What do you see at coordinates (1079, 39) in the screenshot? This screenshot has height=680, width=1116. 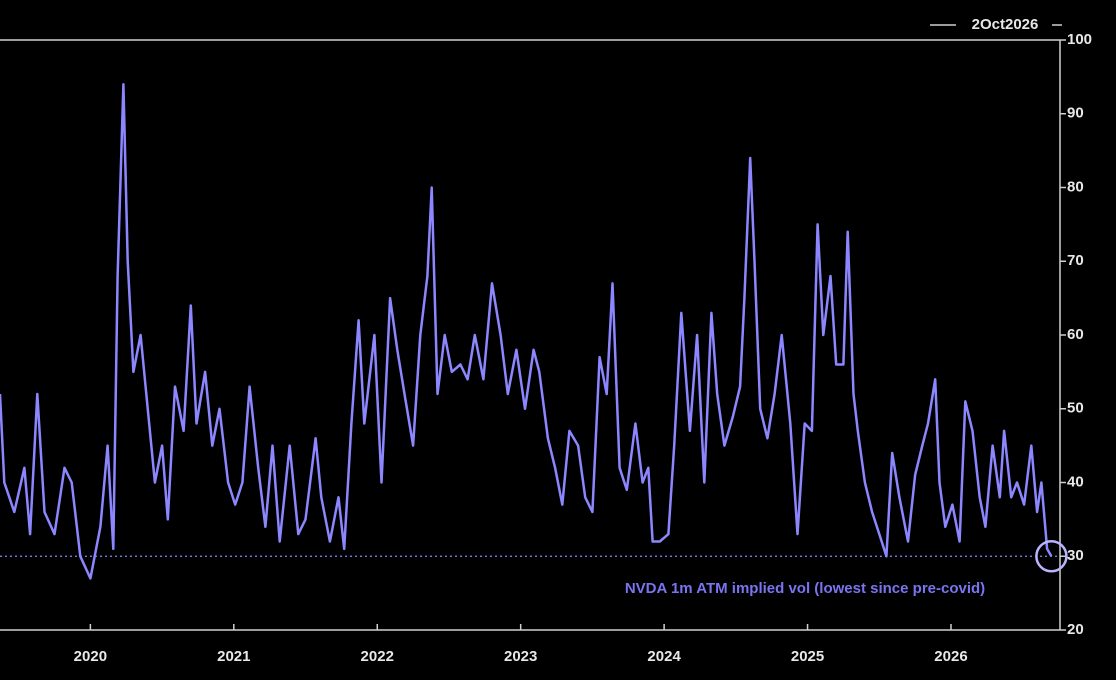 I see `y-tick-label: 100` at bounding box center [1079, 39].